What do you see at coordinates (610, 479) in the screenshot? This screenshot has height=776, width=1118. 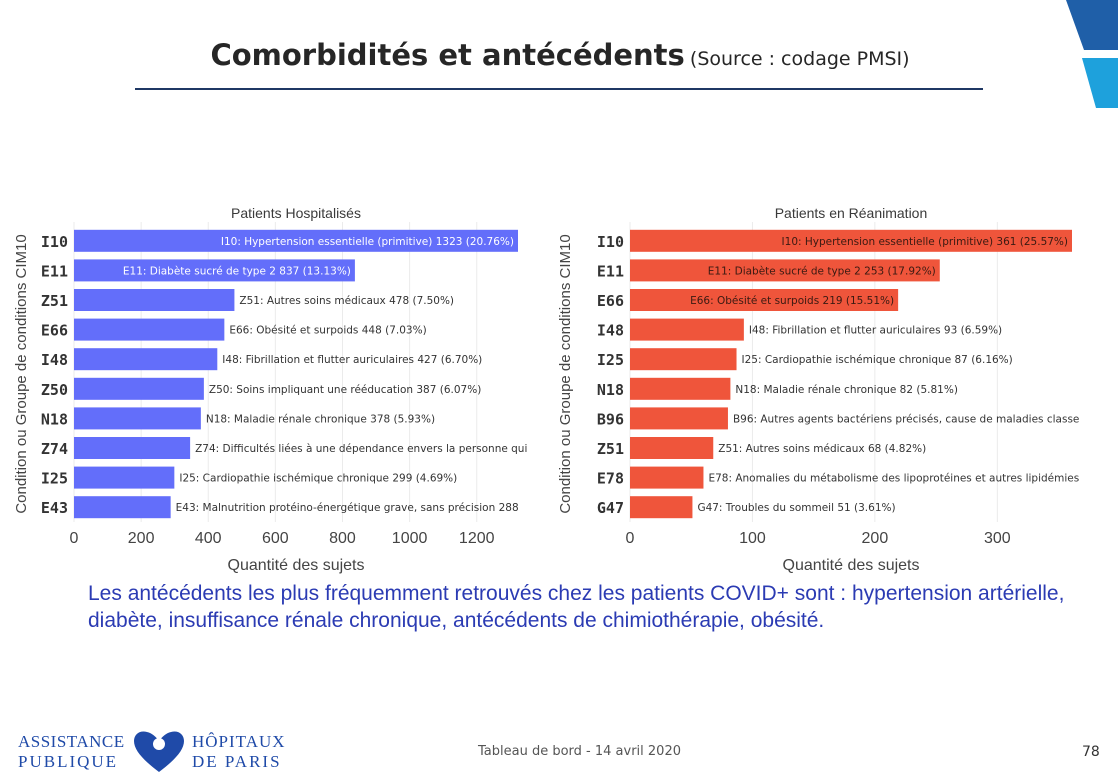 I see `rea-category-label: E78` at bounding box center [610, 479].